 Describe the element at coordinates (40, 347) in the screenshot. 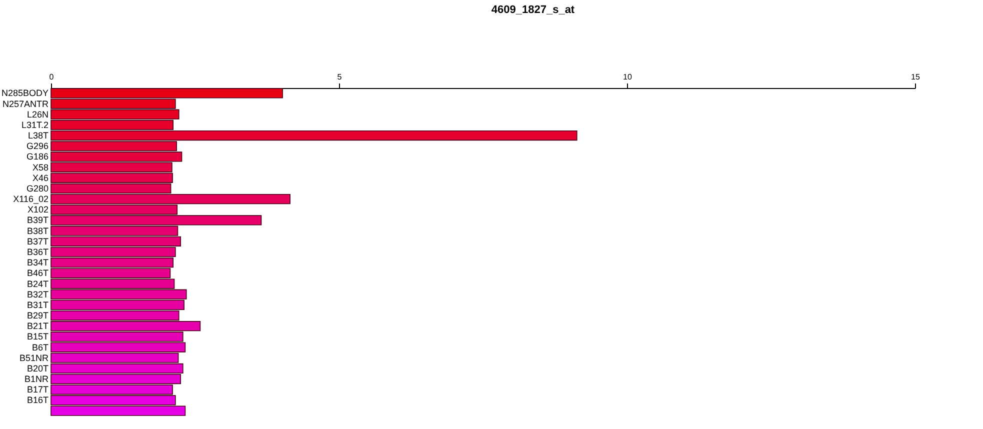

I see `y-tick-label: B6T` at that location.